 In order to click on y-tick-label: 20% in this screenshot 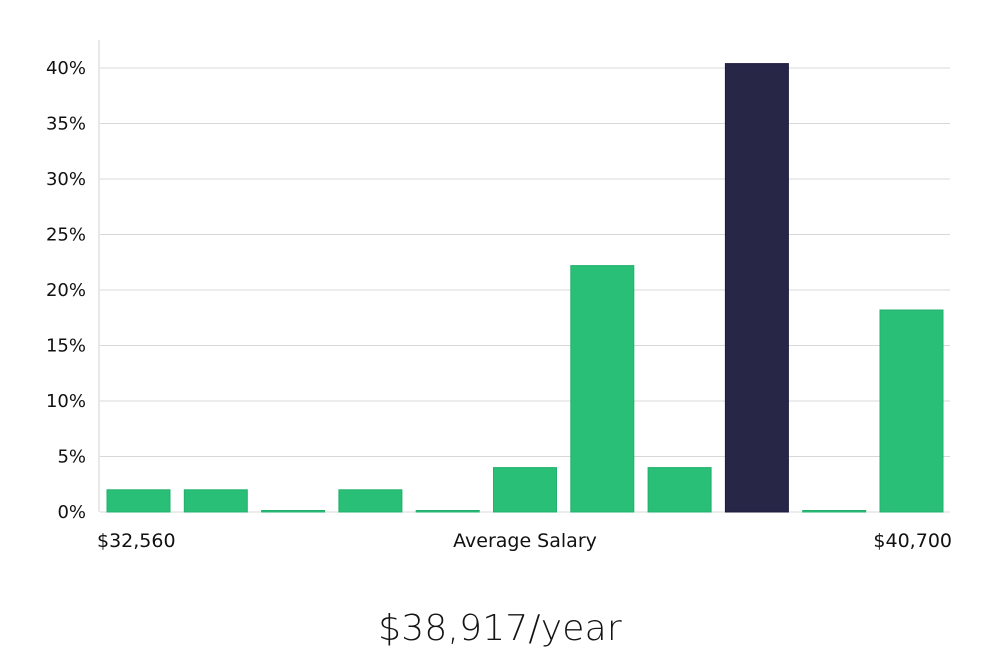, I will do `click(66, 290)`.